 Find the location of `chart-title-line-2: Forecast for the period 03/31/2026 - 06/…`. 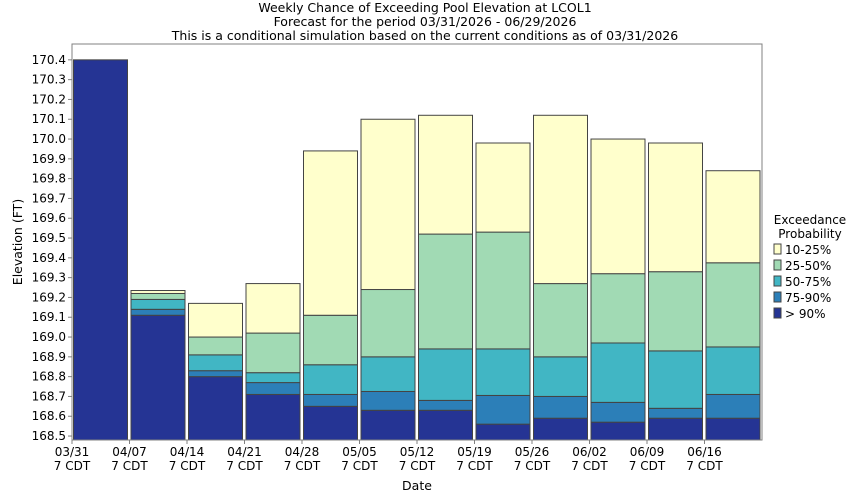

chart-title-line-2: Forecast for the period 03/31/2026 - 06/… is located at coordinates (425, 21).